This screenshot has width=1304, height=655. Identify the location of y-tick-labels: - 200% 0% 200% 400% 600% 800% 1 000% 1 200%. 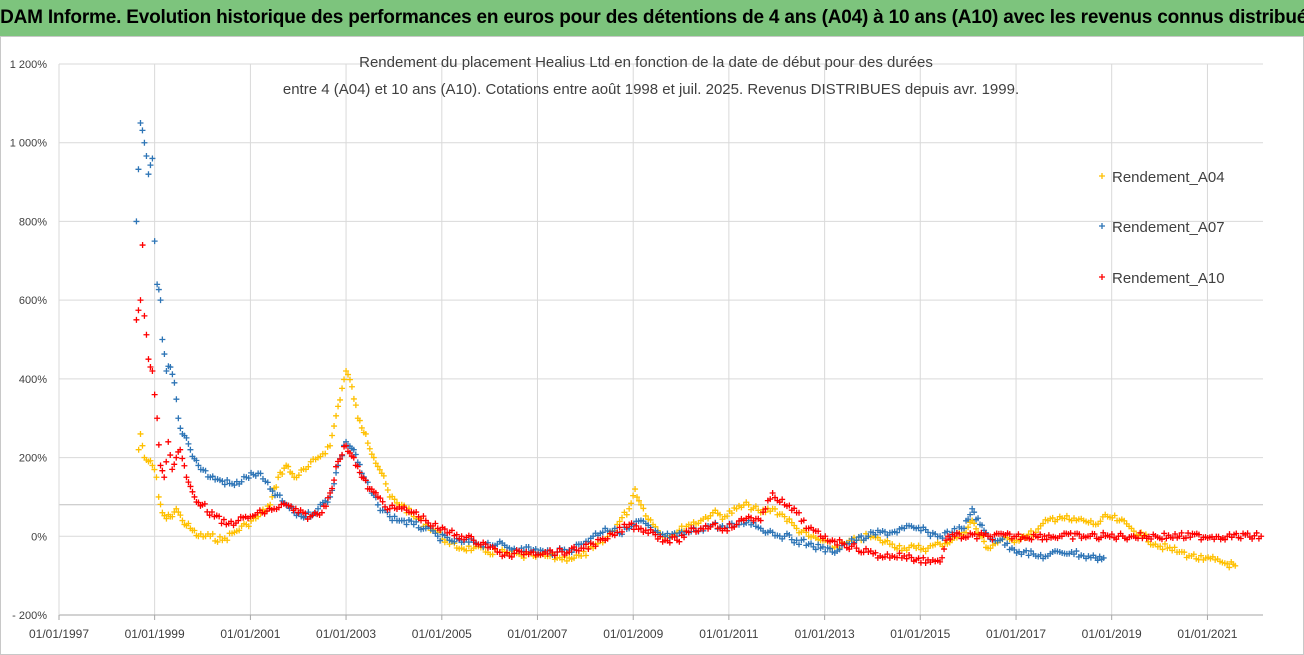
(29, 340).